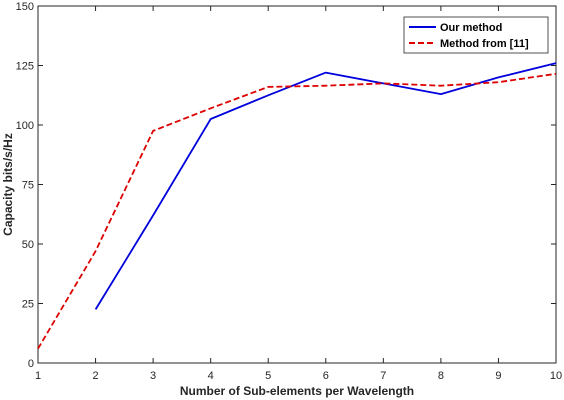 The width and height of the screenshot is (564, 400). I want to click on x-tick-label: 8, so click(441, 376).